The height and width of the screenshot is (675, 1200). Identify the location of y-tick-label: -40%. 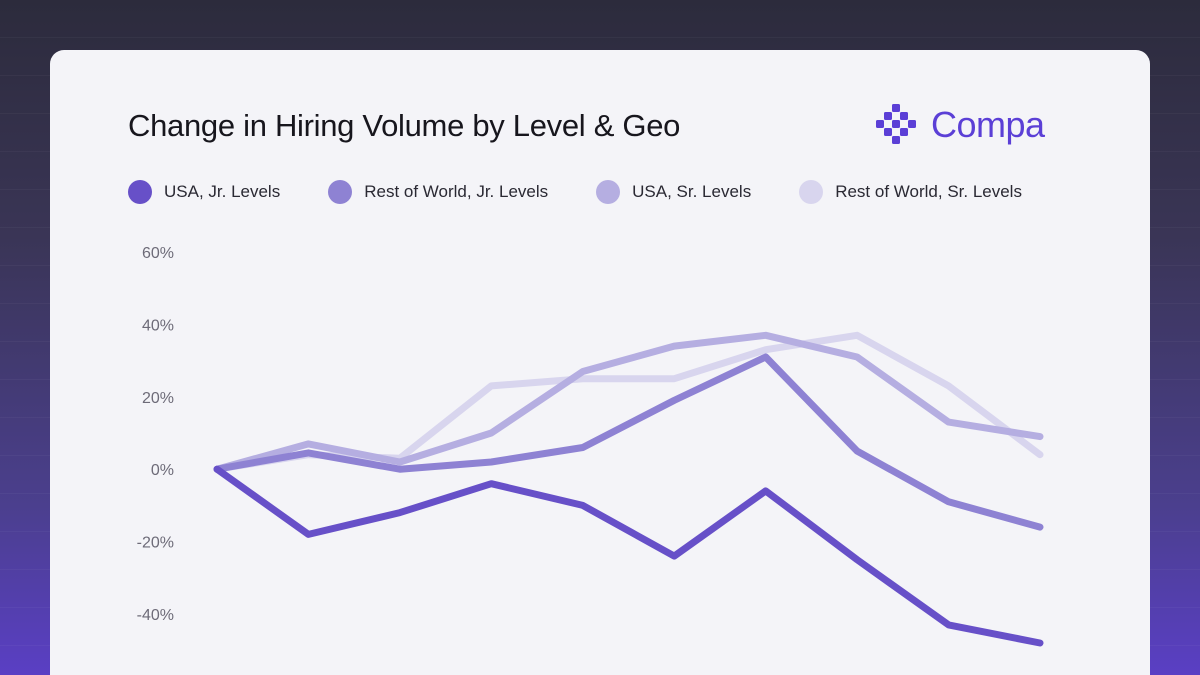
(155, 615).